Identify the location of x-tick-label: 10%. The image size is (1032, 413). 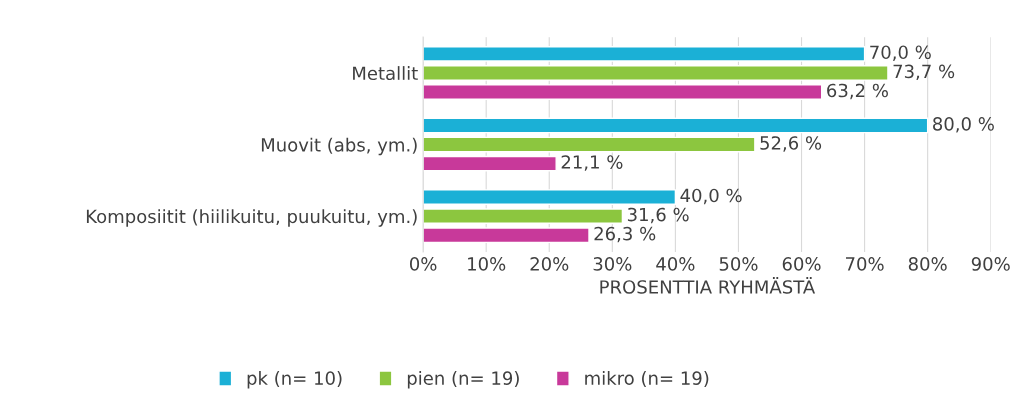
(487, 264).